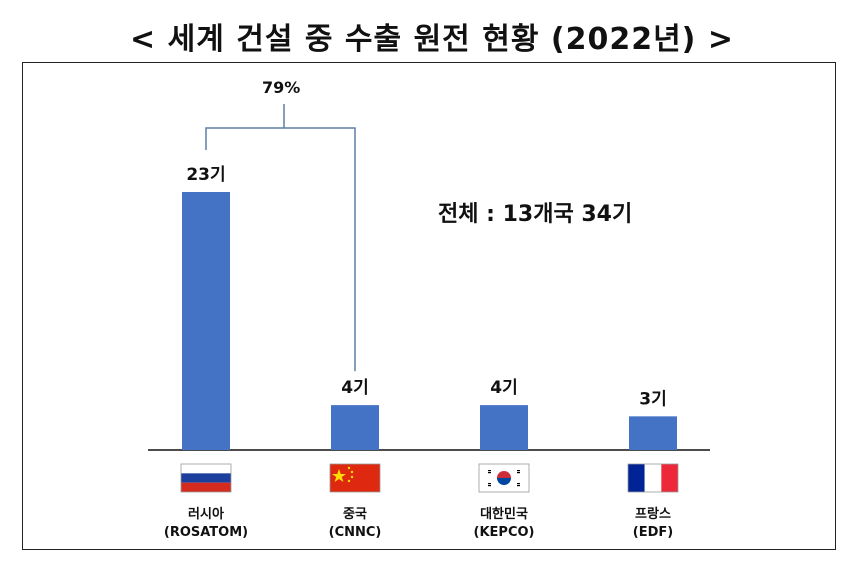 The height and width of the screenshot is (575, 864). Describe the element at coordinates (504, 478) in the screenshot. I see `south-korea-flag-icon` at that location.